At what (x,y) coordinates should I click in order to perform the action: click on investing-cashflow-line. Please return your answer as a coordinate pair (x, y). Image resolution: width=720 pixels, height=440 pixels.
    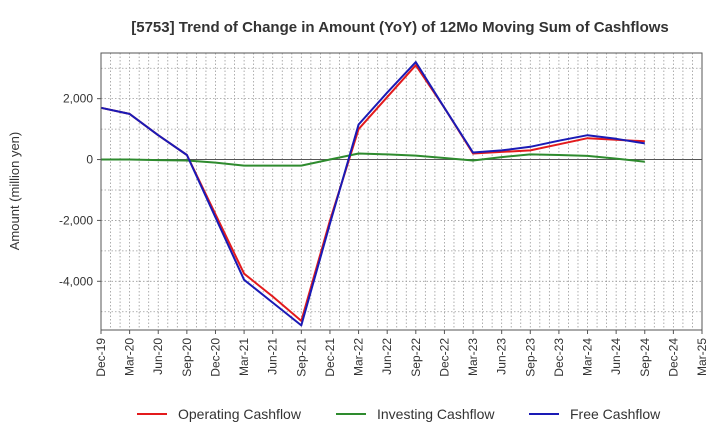
    Looking at the image, I should click on (373, 159).